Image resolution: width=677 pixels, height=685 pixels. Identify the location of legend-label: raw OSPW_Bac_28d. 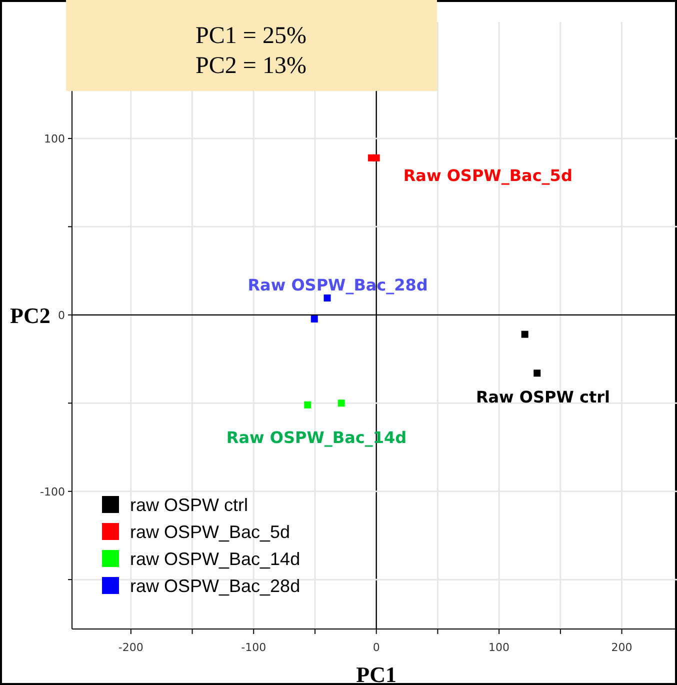
(215, 586).